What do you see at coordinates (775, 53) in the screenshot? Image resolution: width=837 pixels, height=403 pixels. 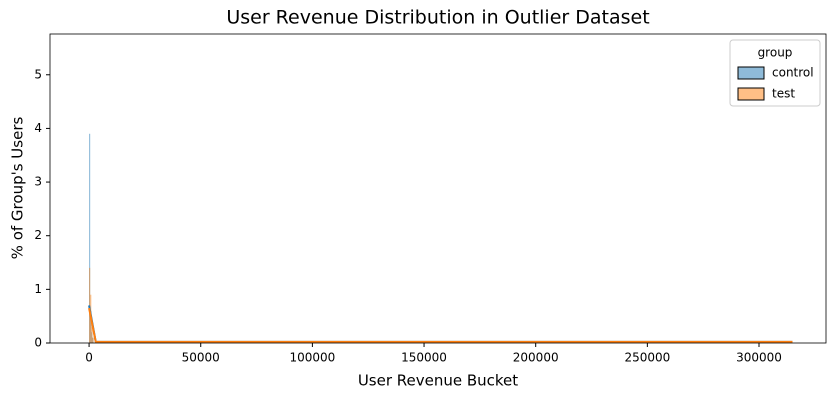 I see `legend-title: group` at bounding box center [775, 53].